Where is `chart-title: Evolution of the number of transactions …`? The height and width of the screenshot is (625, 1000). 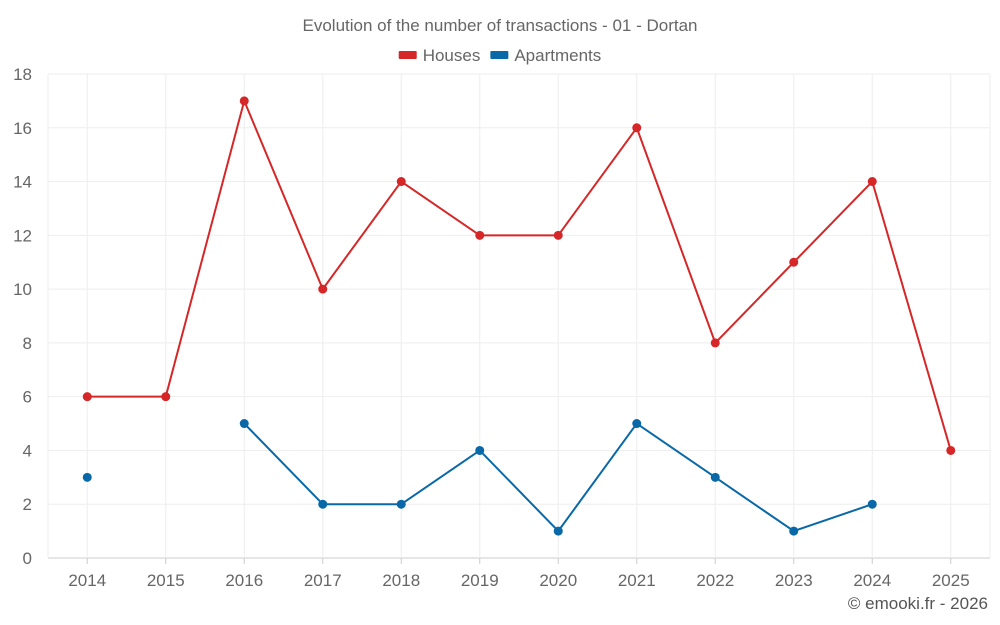
chart-title: Evolution of the number of transactions … is located at coordinates (500, 25).